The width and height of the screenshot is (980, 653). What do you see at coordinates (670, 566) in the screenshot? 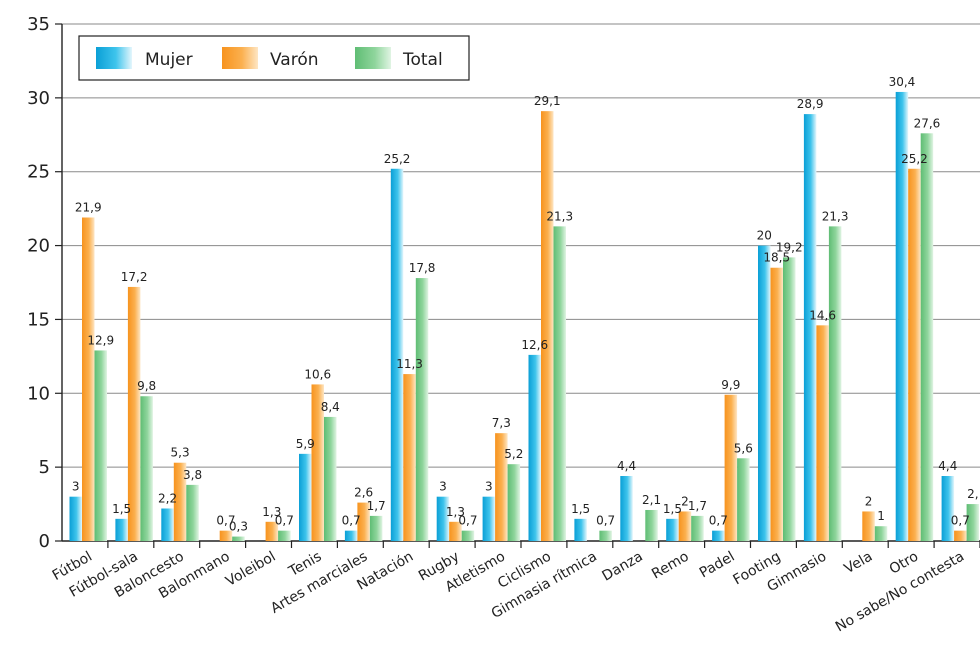
I see `category-label: Remo` at bounding box center [670, 566].